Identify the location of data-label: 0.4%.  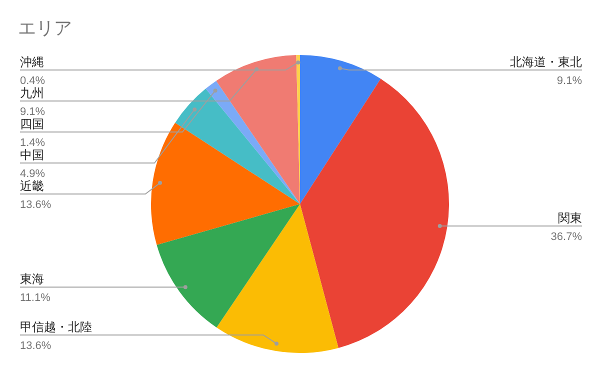
(33, 81).